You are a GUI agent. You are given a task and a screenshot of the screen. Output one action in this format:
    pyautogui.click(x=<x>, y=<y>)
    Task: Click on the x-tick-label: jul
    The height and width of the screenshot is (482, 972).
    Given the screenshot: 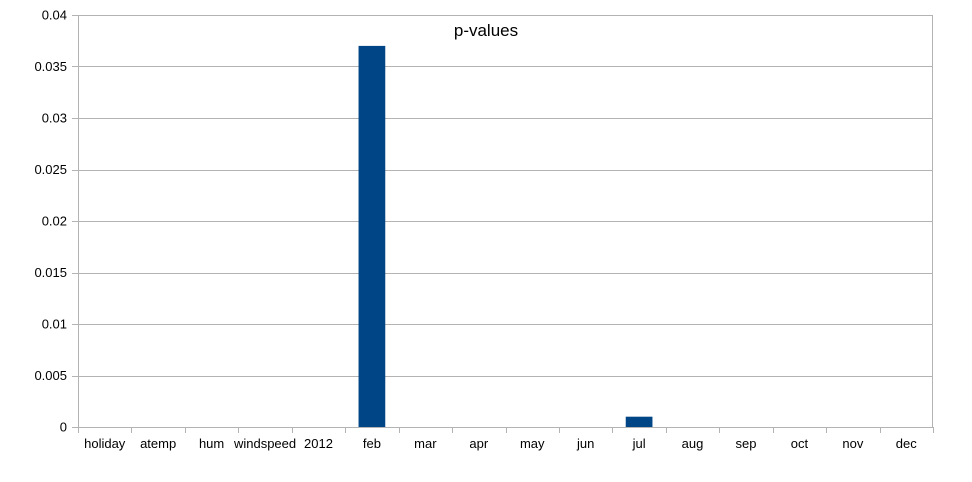 What is the action you would take?
    pyautogui.click(x=639, y=443)
    